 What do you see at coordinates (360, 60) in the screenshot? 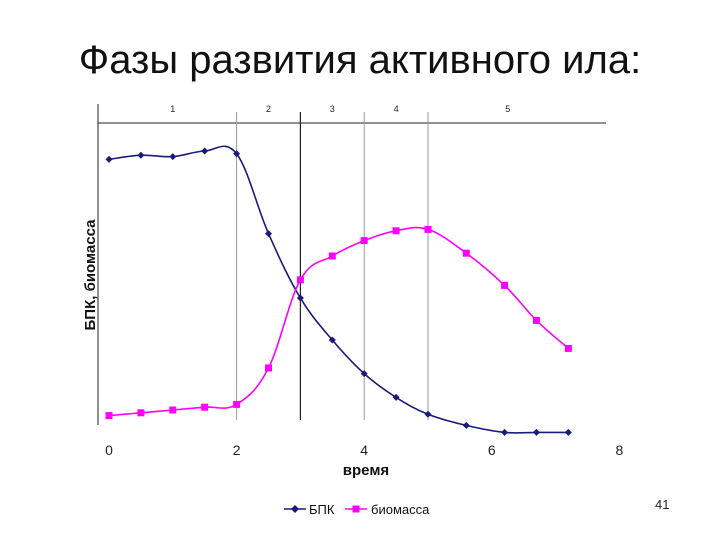
I see `slide-title: Фазы развития активного ила:` at bounding box center [360, 60].